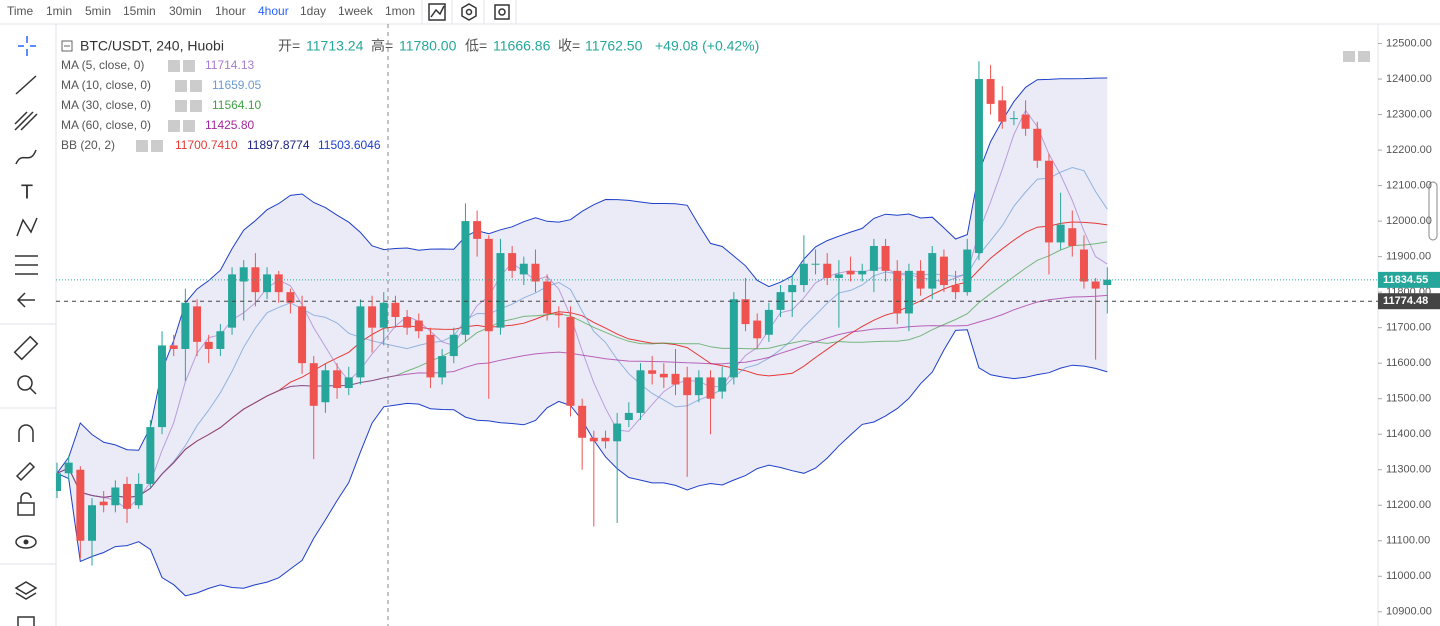  Describe the element at coordinates (400, 11) in the screenshot. I see `timeframe-button: 1mon` at that location.